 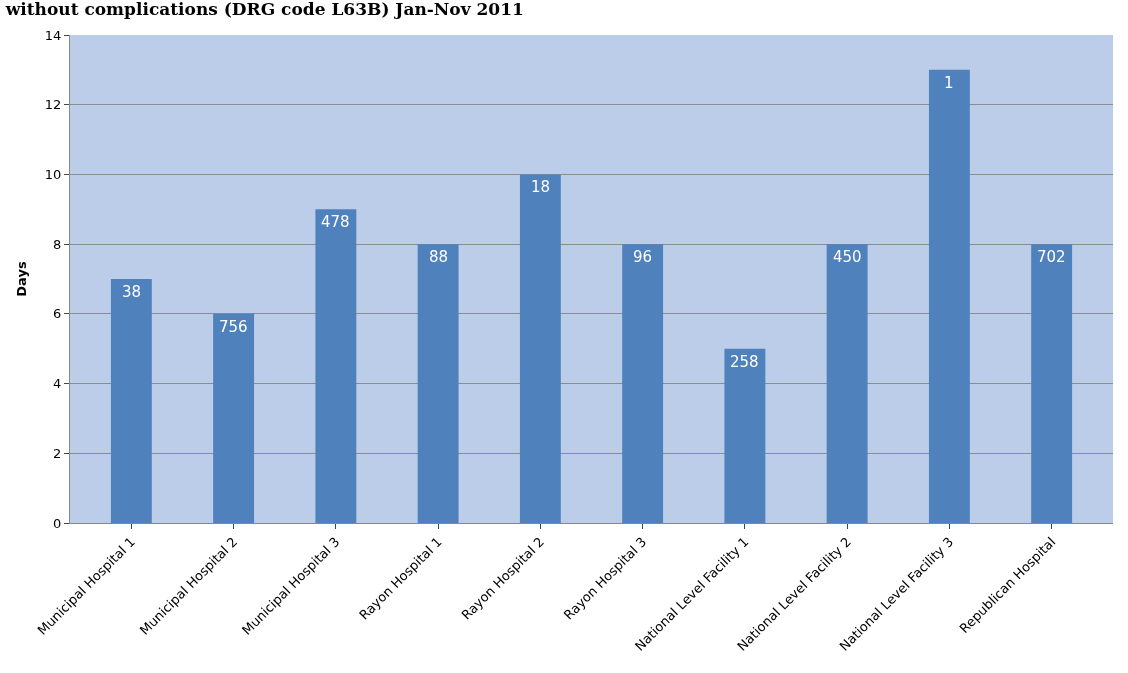 What do you see at coordinates (541, 187) in the screenshot?
I see `annotation: 18` at bounding box center [541, 187].